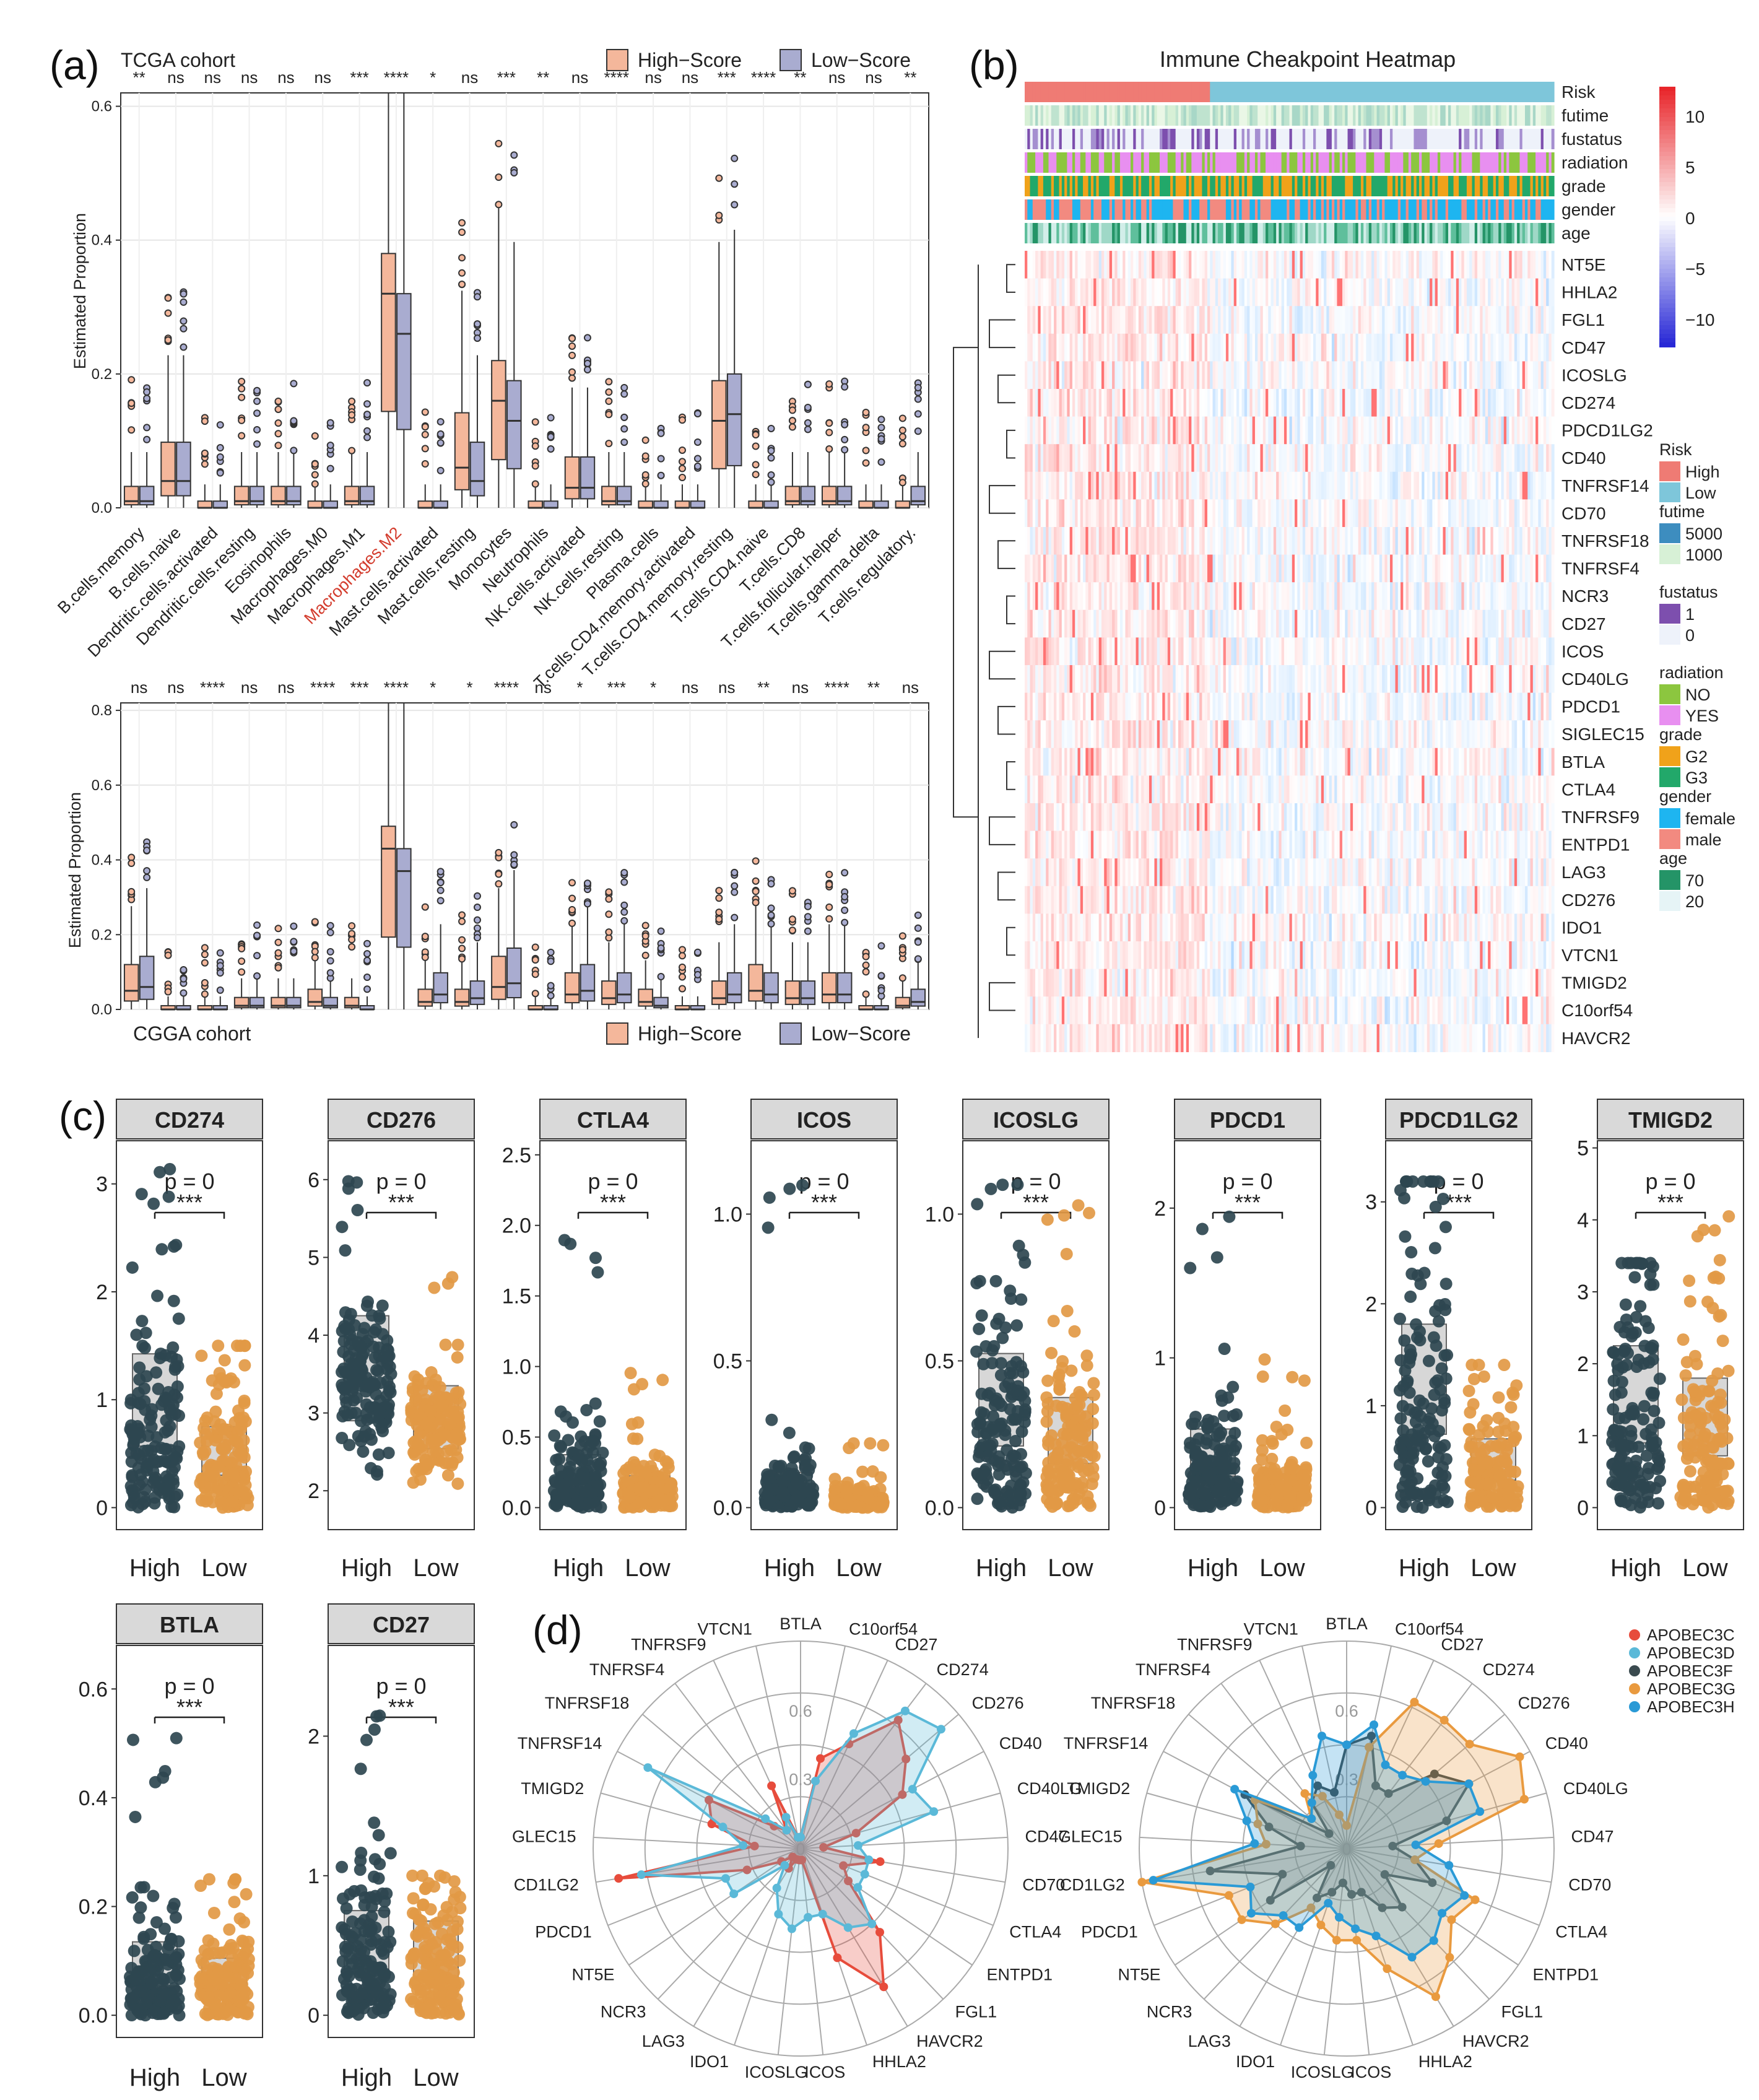  Describe the element at coordinates (557, 1630) in the screenshot. I see `panel-label-d: (d)` at that location.